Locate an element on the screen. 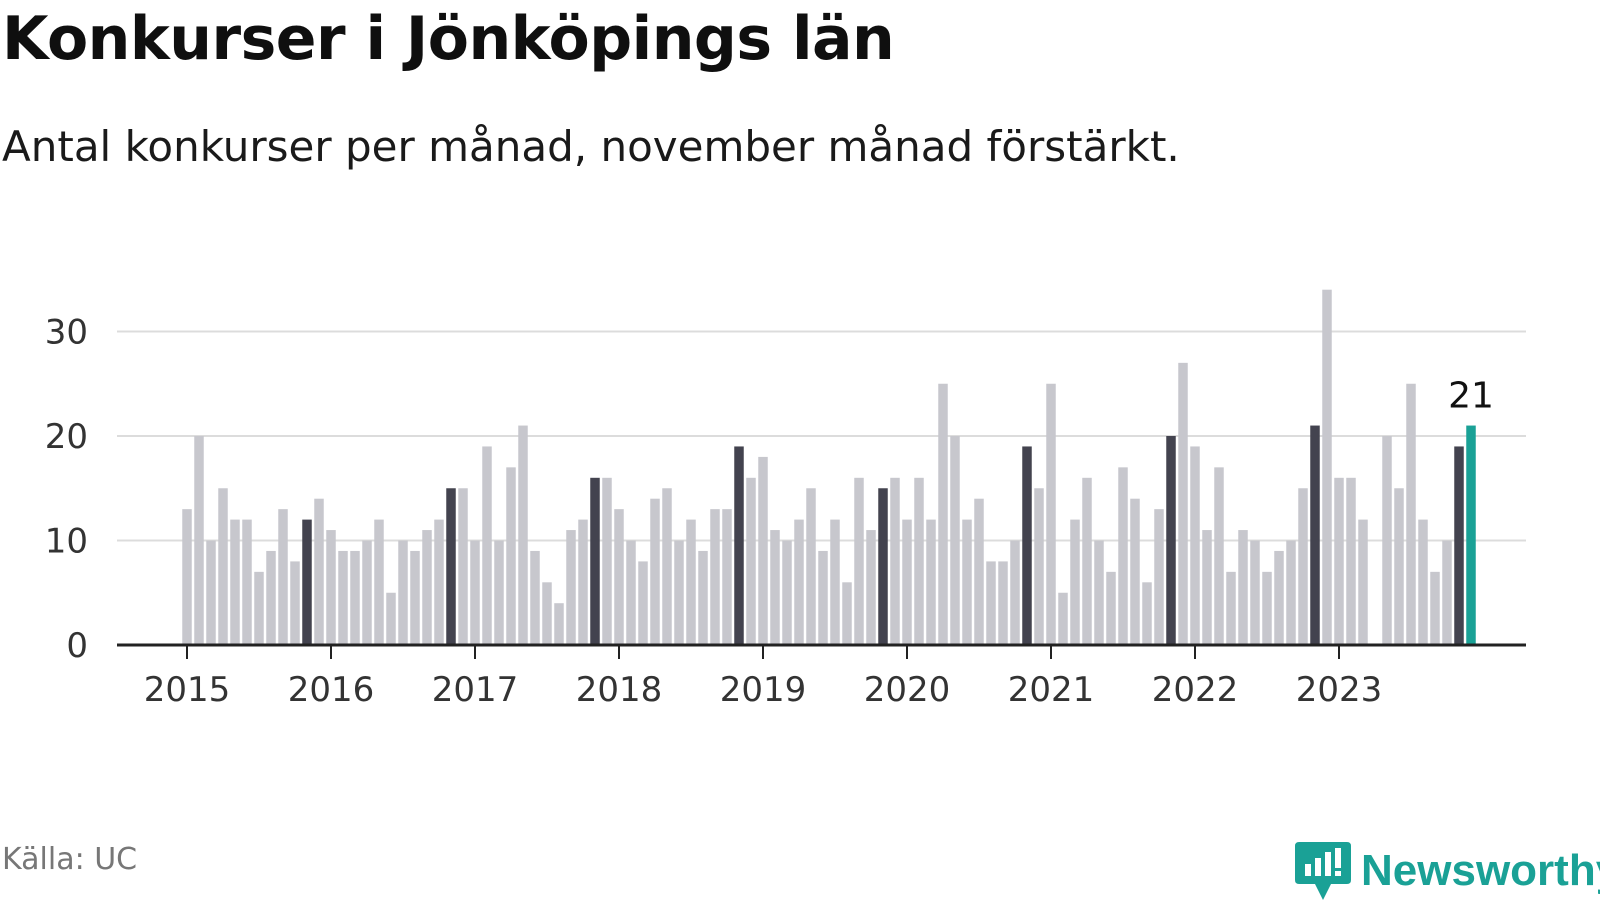 The height and width of the screenshot is (902, 1600). brand: Newsworthy is located at coordinates (1447, 871).